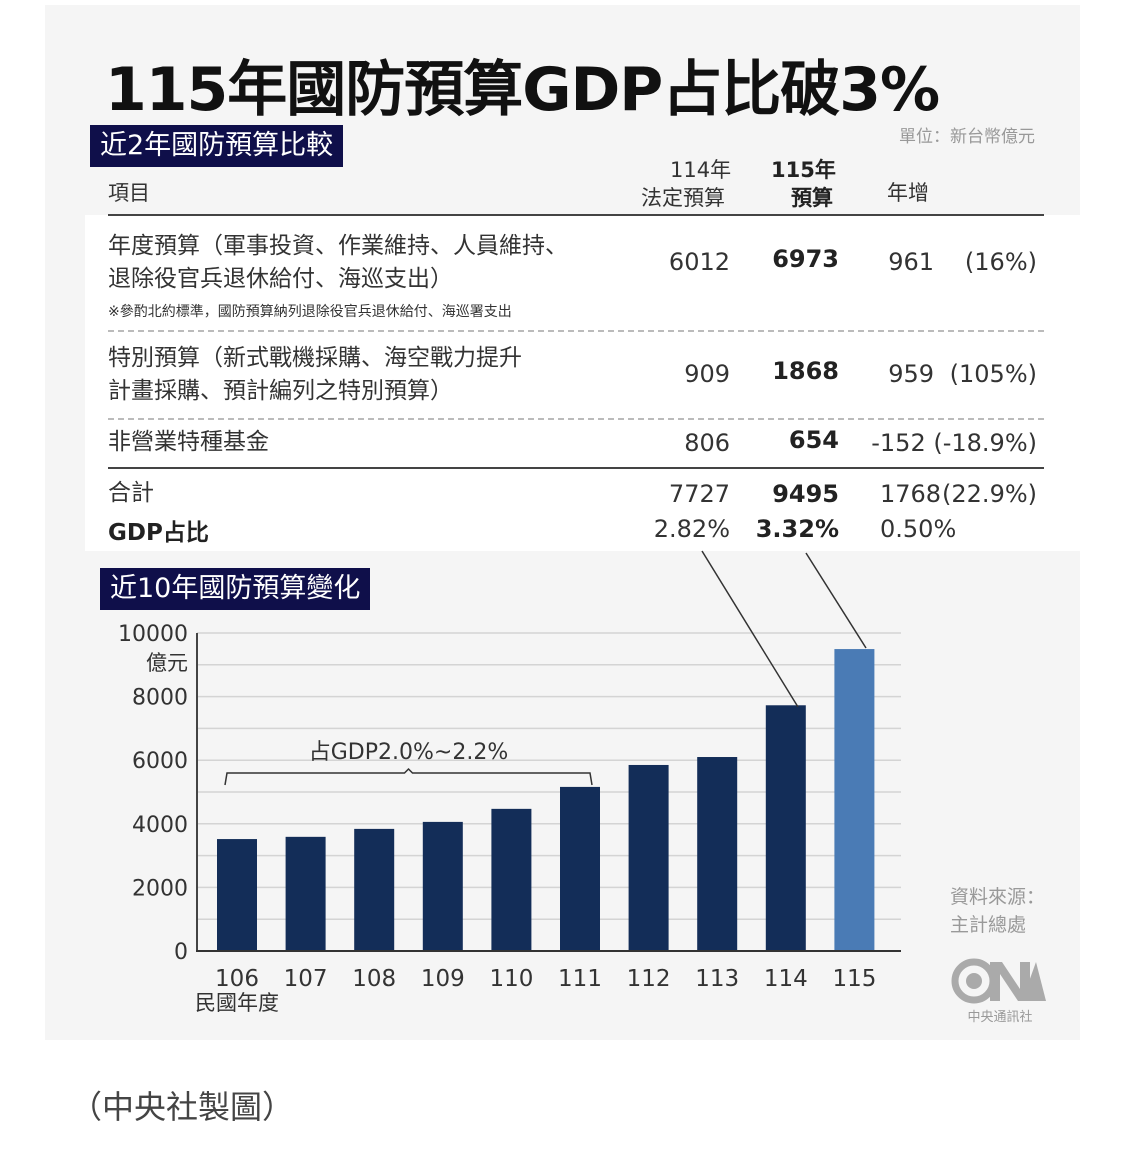 The height and width of the screenshot is (1151, 1125). Describe the element at coordinates (545, 979) in the screenshot. I see `x-axis-ticks: 106 107 108 109 110 111 112 113 114 115` at that location.